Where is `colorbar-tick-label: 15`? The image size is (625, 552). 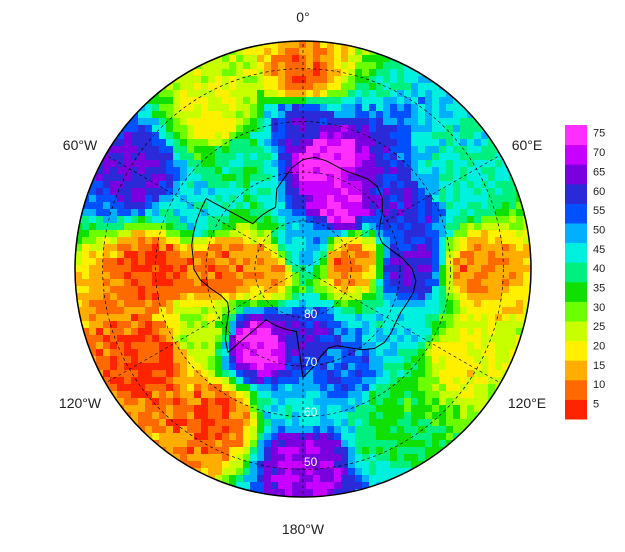 colorbar-tick-label: 15 is located at coordinates (599, 366).